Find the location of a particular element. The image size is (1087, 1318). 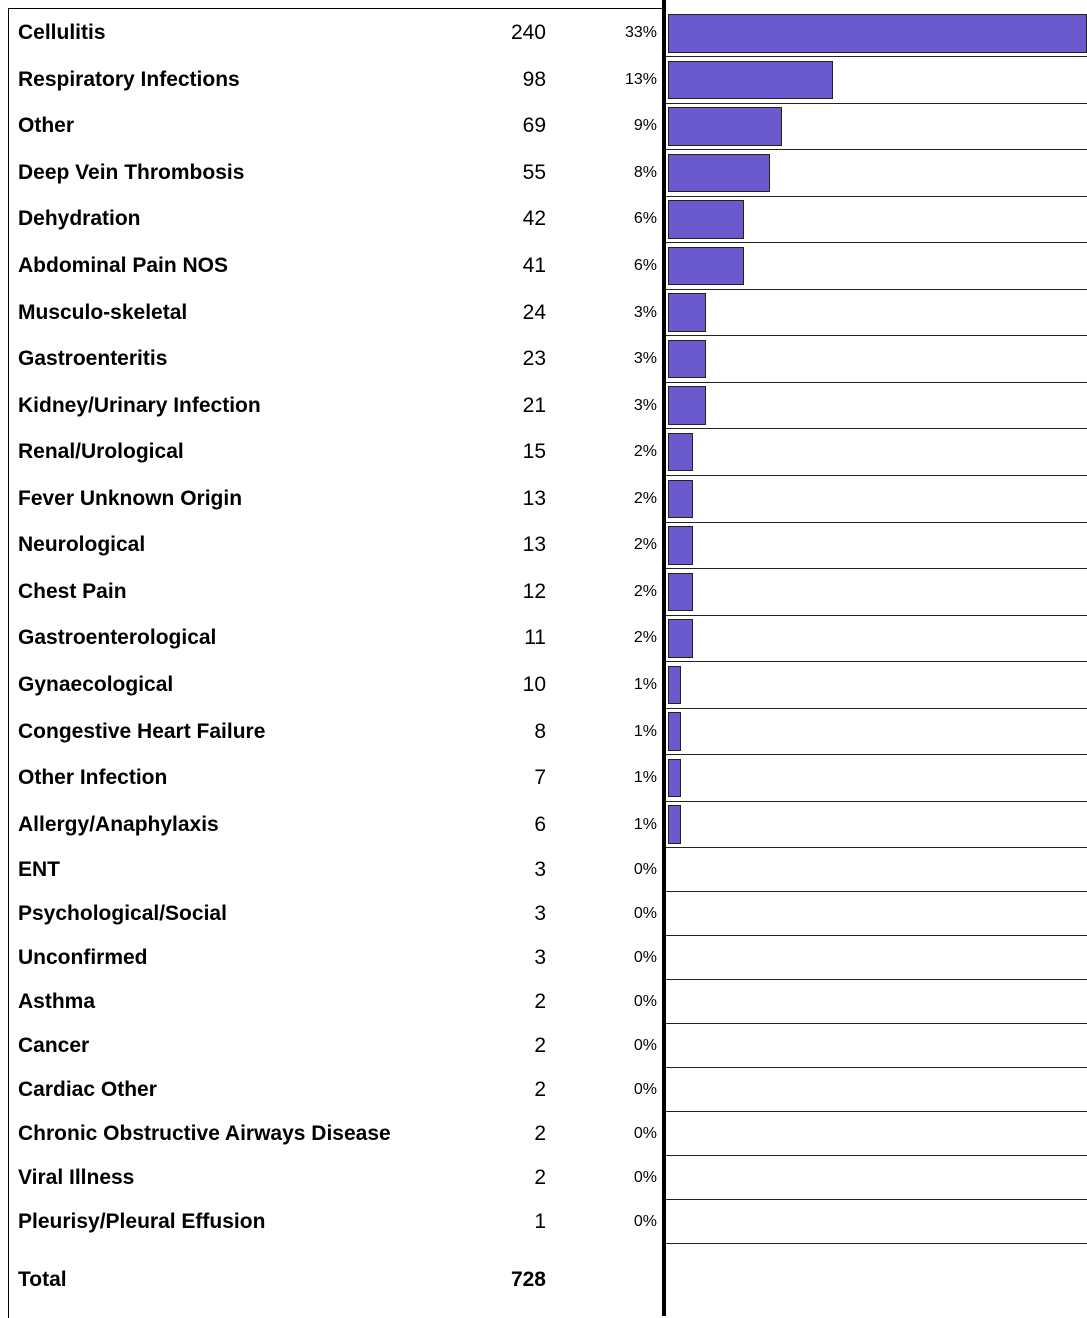

category-label: Congestive Heart Failure is located at coordinates (142, 731).